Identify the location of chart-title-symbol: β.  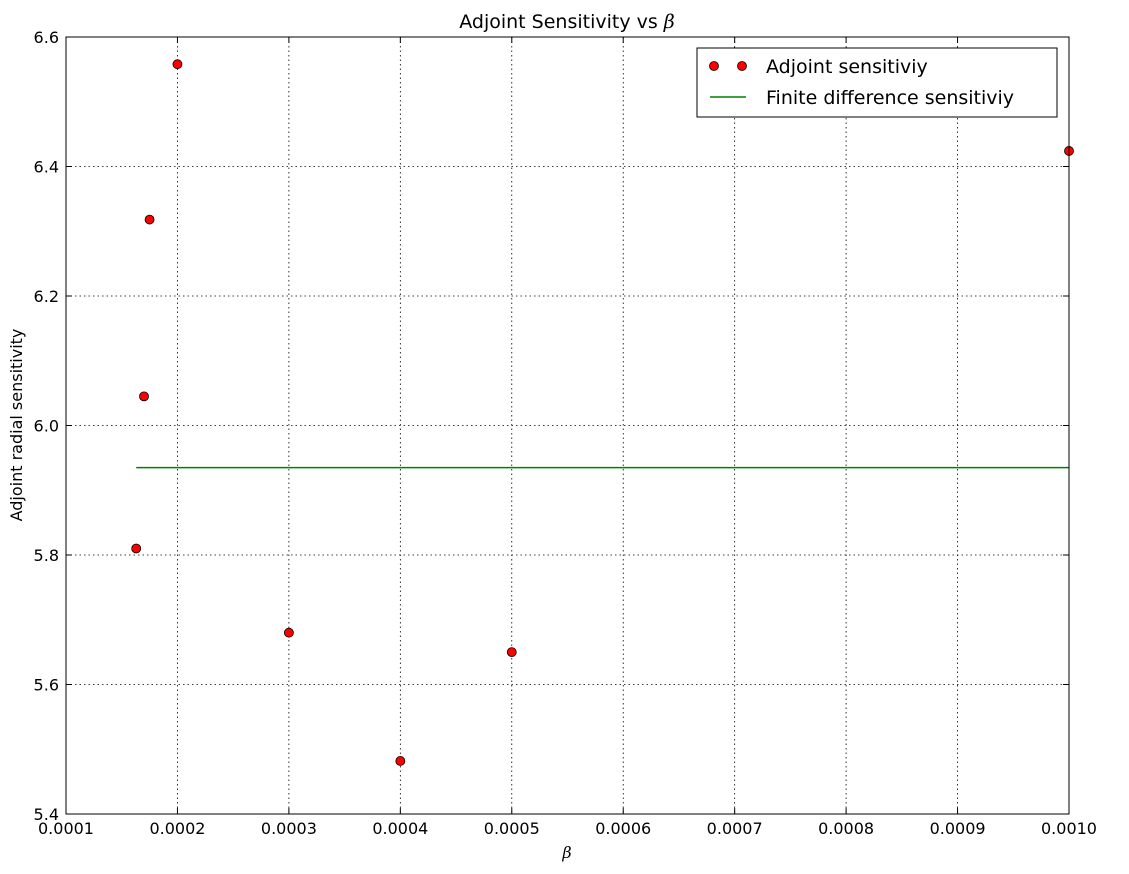
(669, 22).